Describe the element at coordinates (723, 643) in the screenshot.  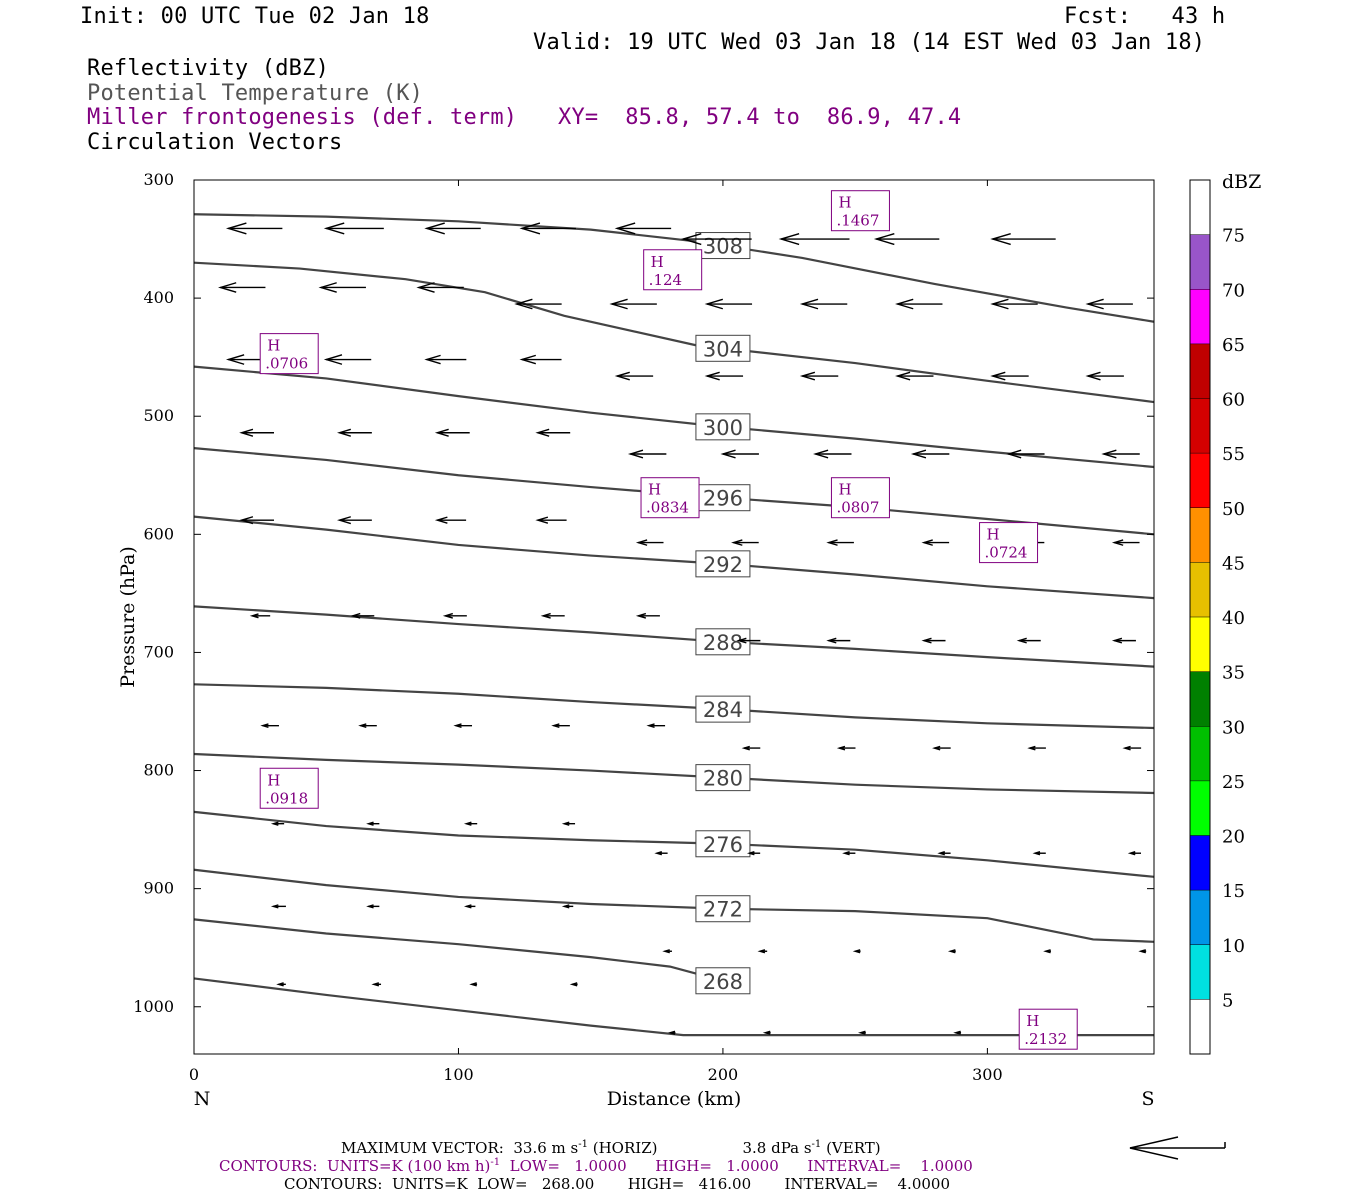
I see `contour-label: 288` at that location.